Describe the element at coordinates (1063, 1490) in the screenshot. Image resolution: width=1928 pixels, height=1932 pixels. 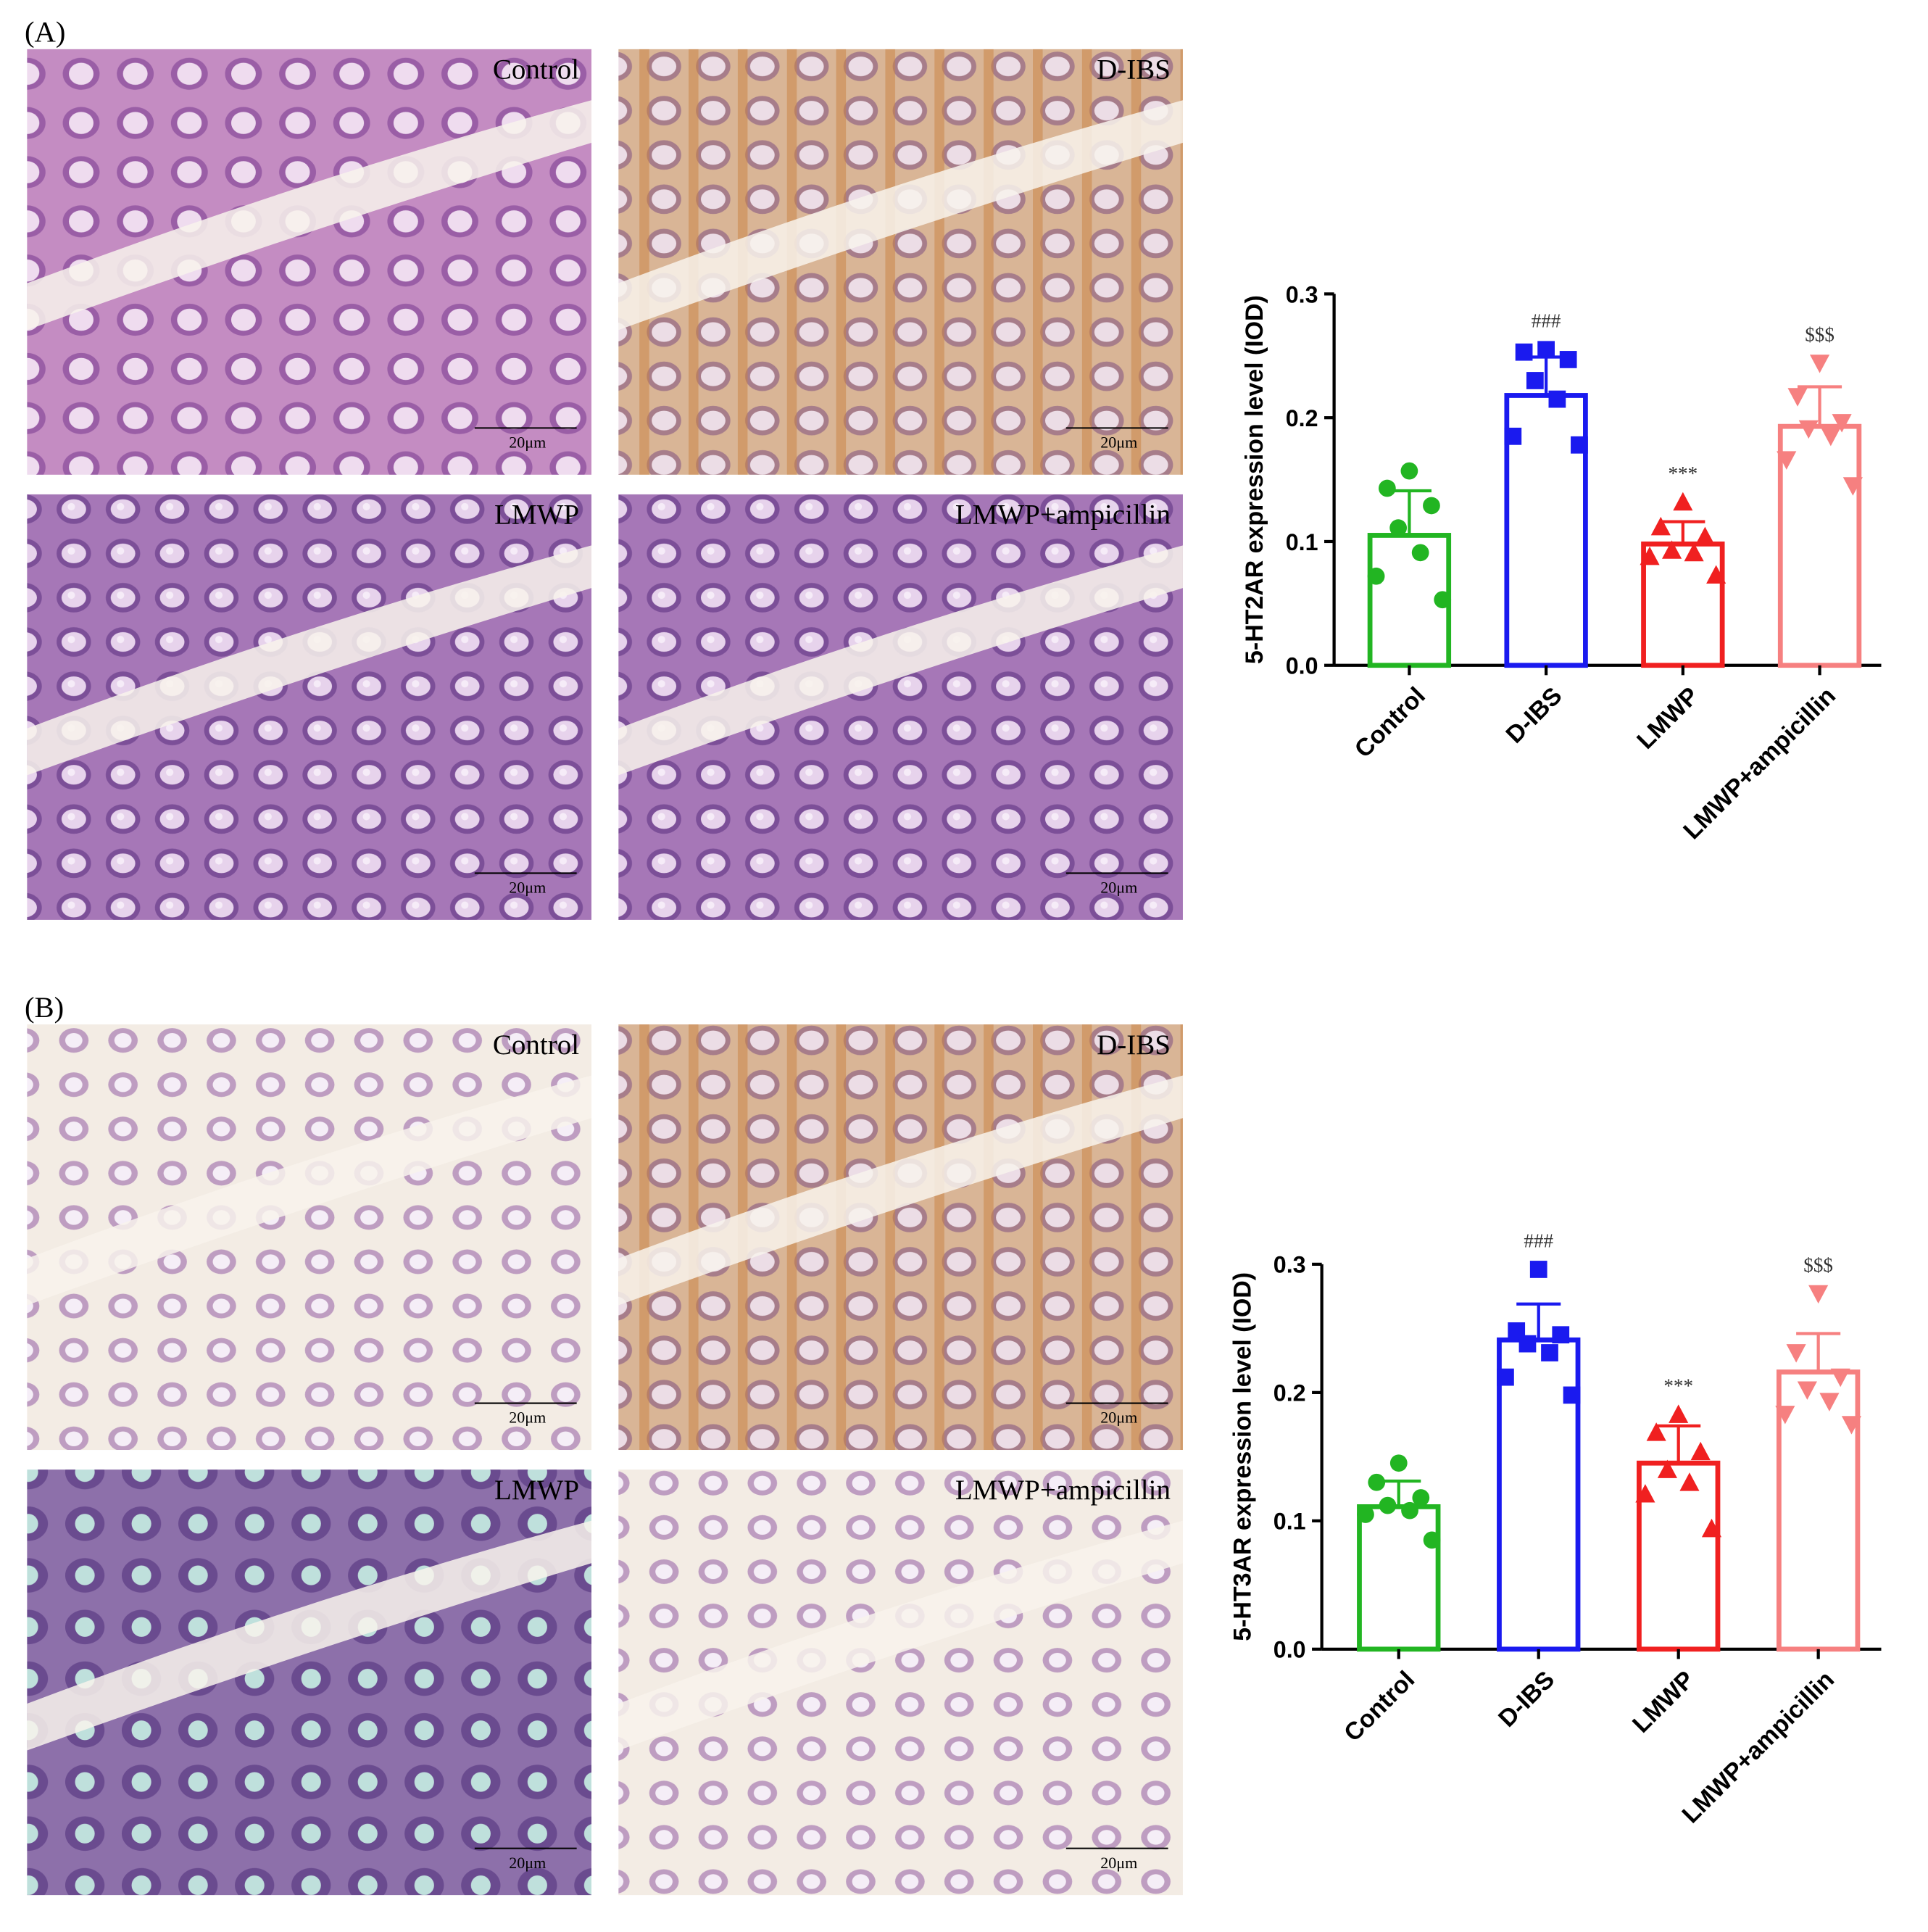
I see `image-label: LMWP+ampicillin` at that location.